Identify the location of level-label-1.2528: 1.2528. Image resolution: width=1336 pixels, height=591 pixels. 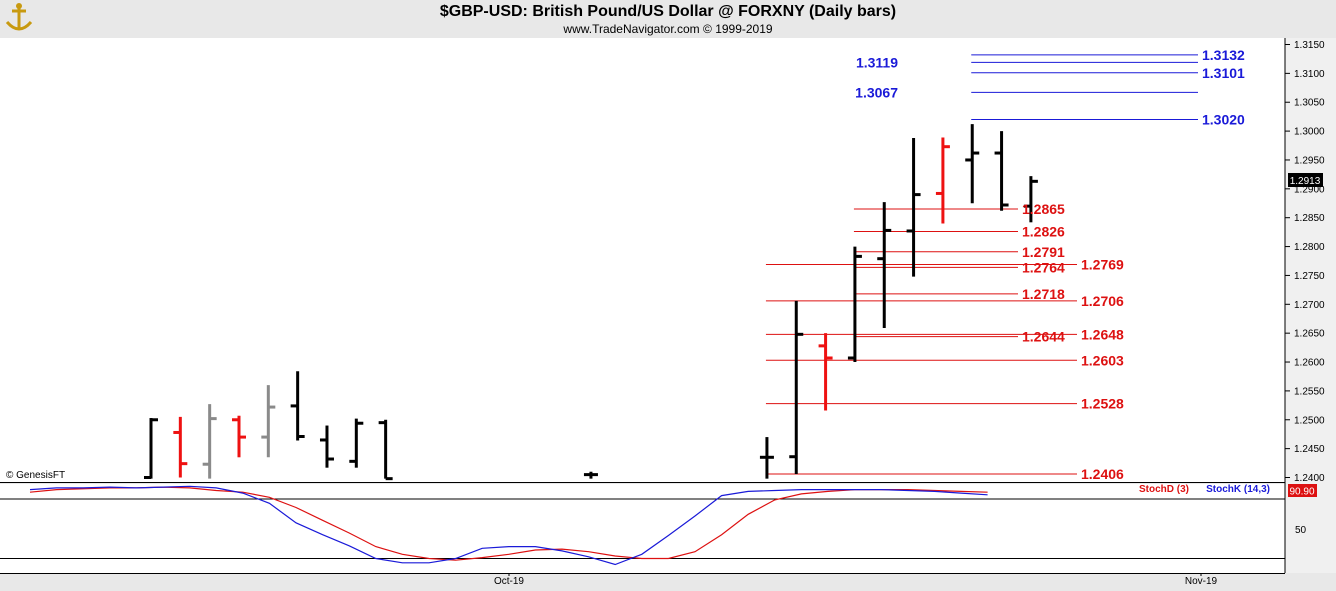
(1102, 404).